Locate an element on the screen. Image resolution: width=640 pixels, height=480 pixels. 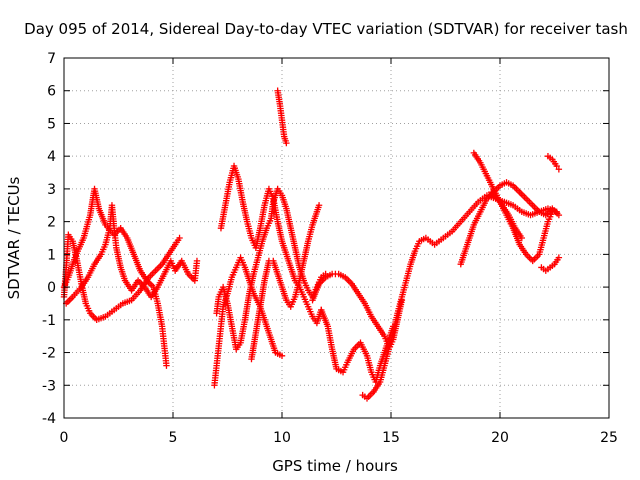
y-tick-label: 0 is located at coordinates (51, 288).